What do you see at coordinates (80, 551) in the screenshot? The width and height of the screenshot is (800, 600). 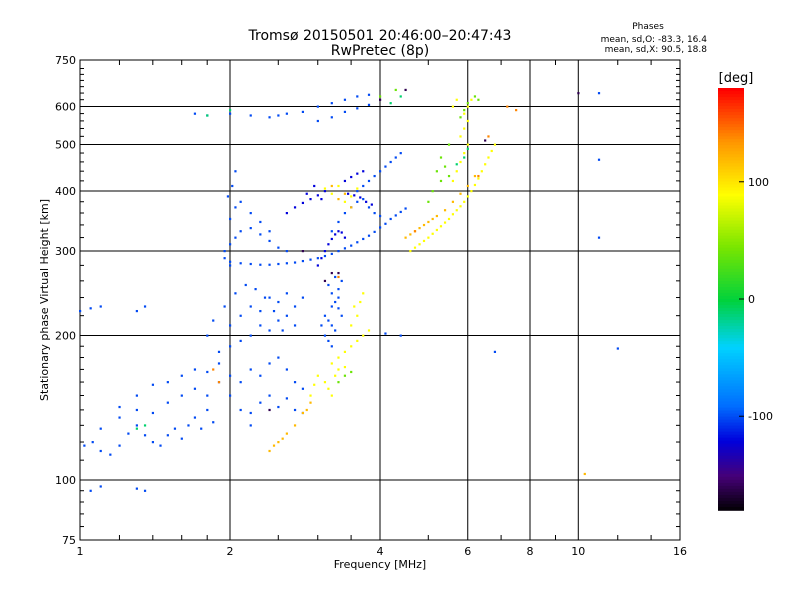 I see `x-tick-label: 1` at bounding box center [80, 551].